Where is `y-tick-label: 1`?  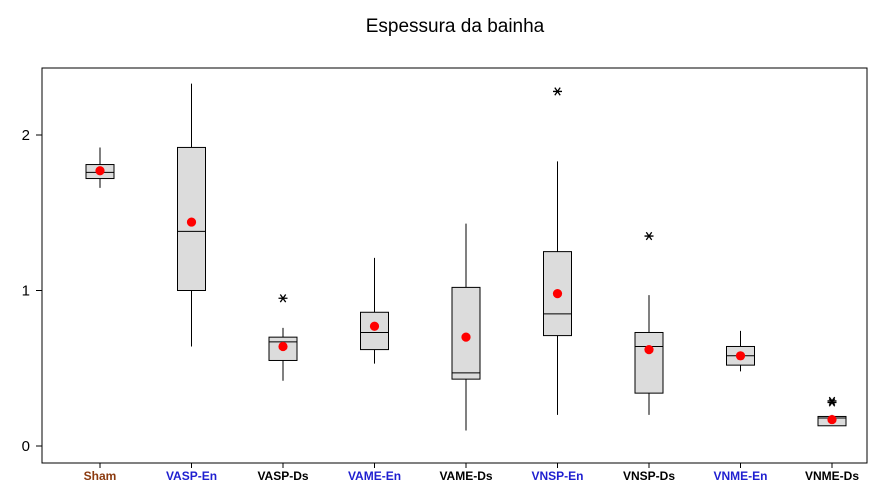
y-tick-label: 1 is located at coordinates (26, 291).